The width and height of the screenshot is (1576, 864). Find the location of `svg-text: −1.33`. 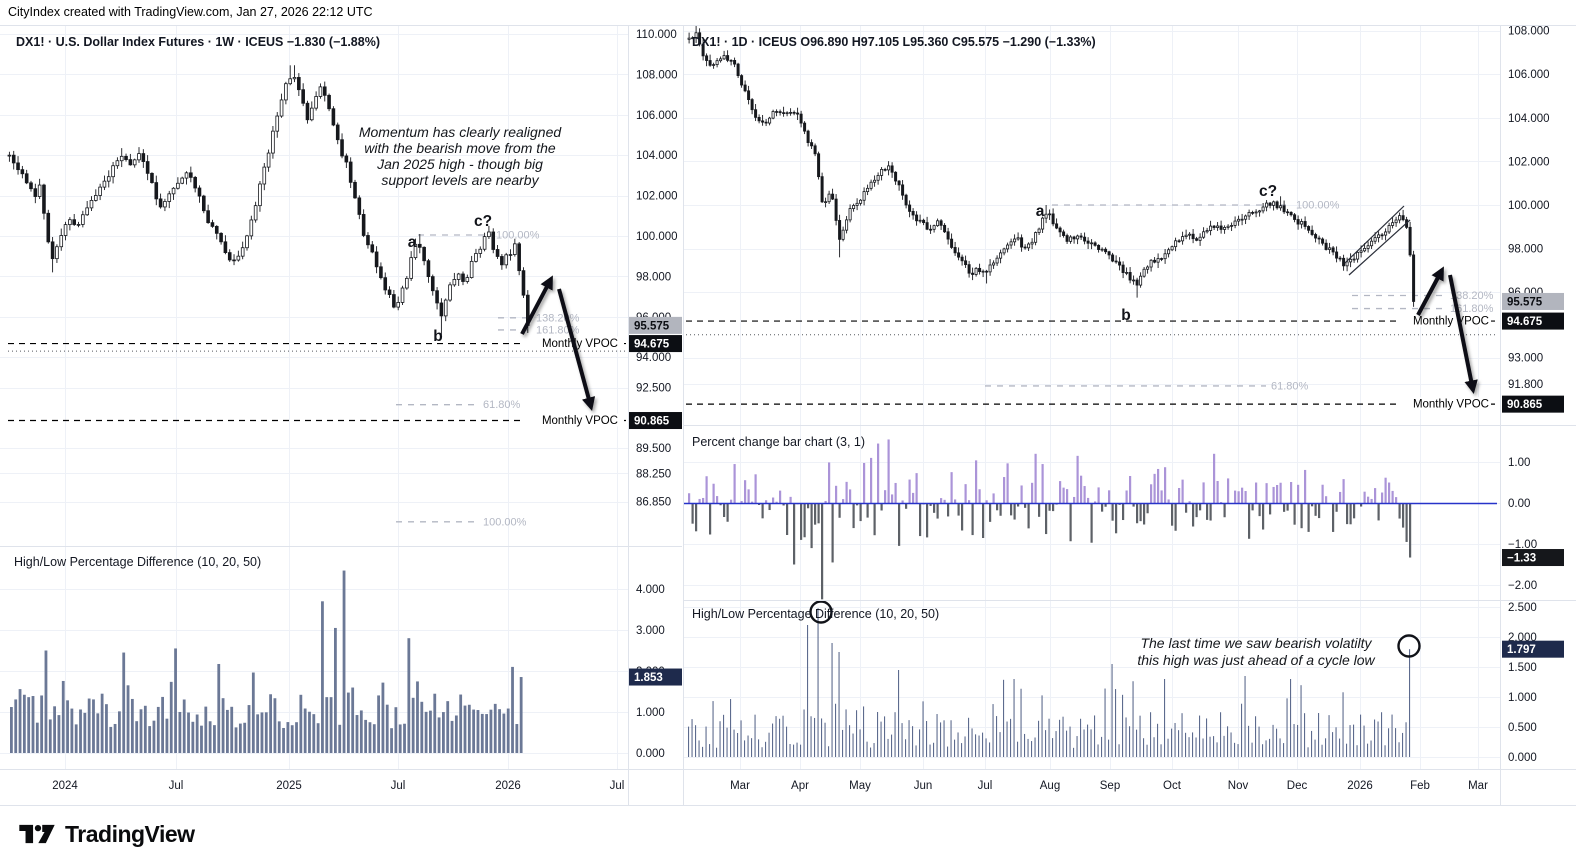

svg-text: −1.33 is located at coordinates (1521, 559).